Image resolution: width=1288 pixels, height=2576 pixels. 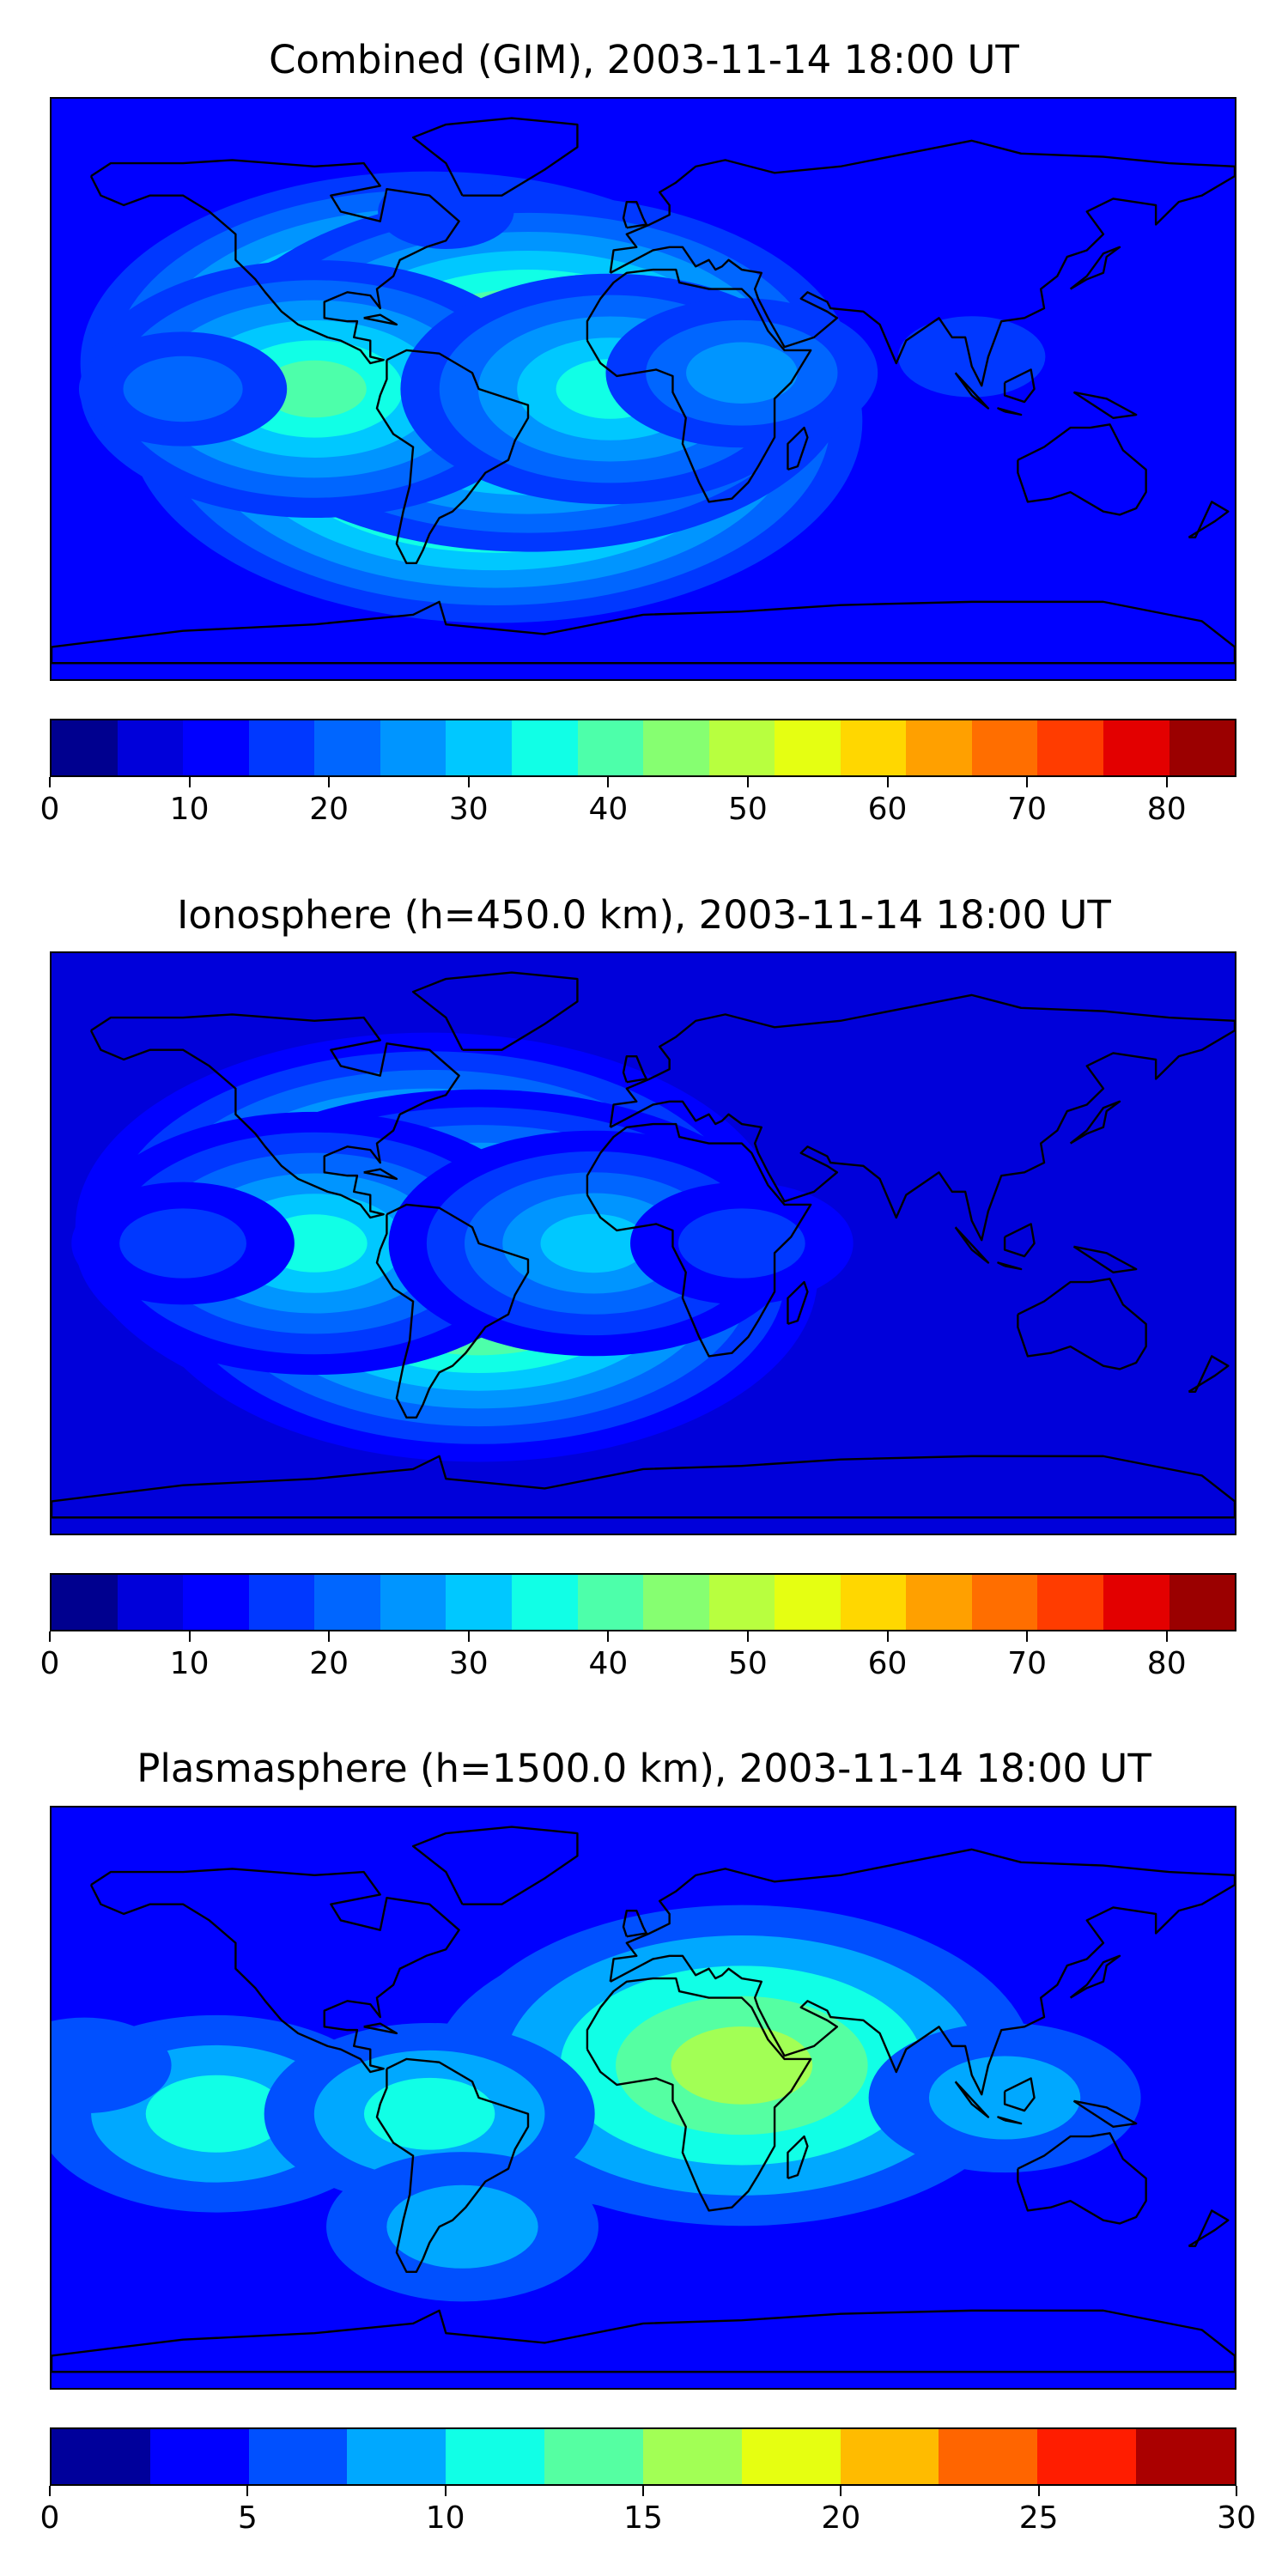 I want to click on colorbar-tick-label: 40, so click(x=608, y=1664).